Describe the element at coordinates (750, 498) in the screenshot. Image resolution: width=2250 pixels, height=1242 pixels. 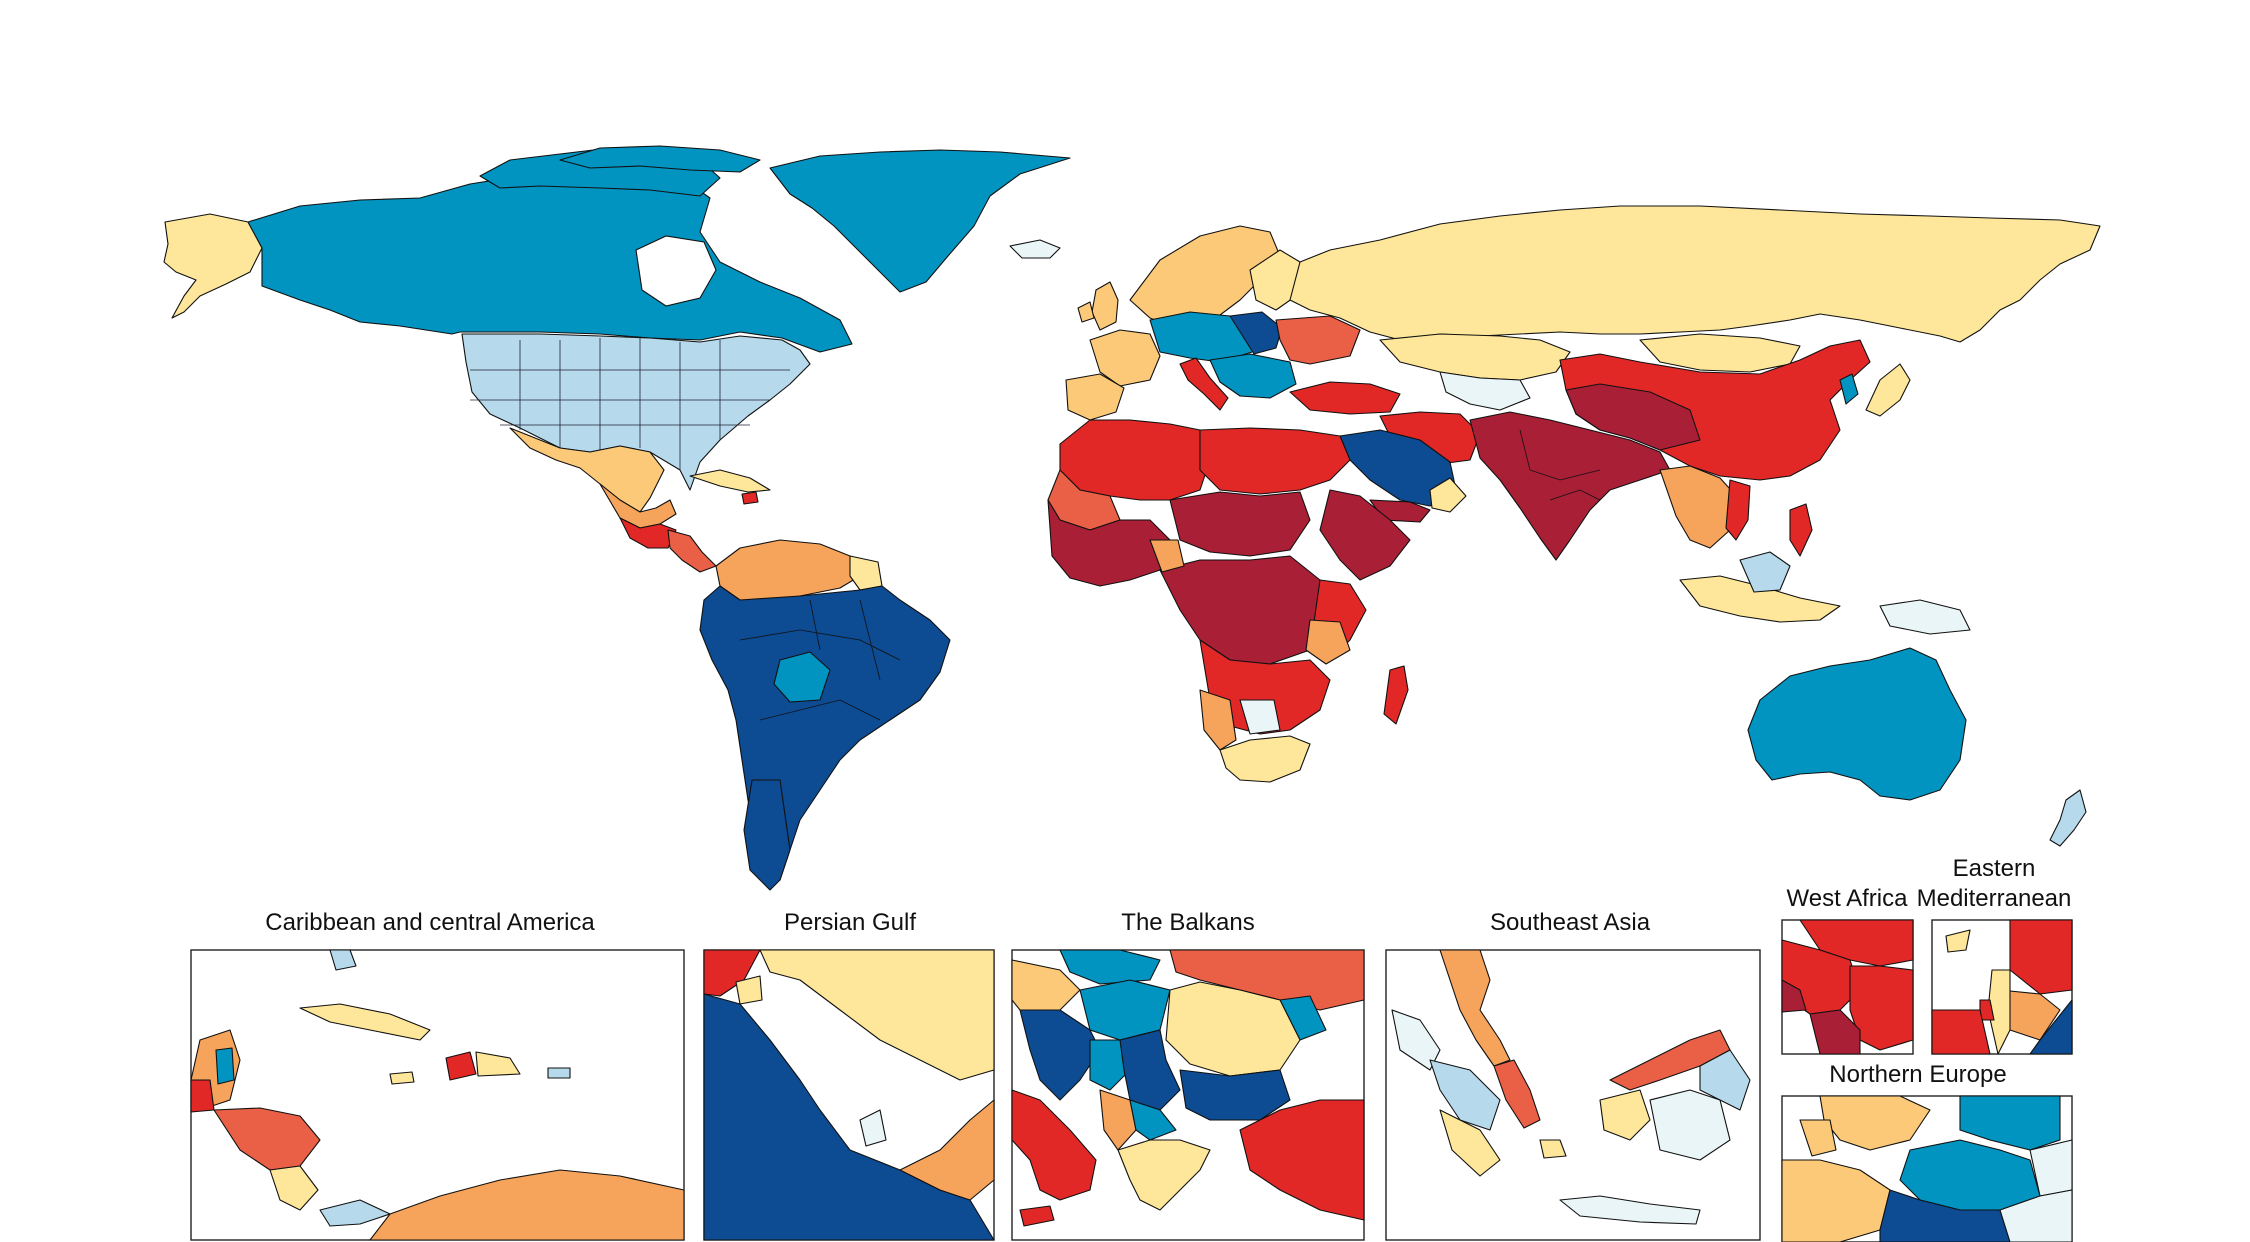
I see `region-haiti` at that location.